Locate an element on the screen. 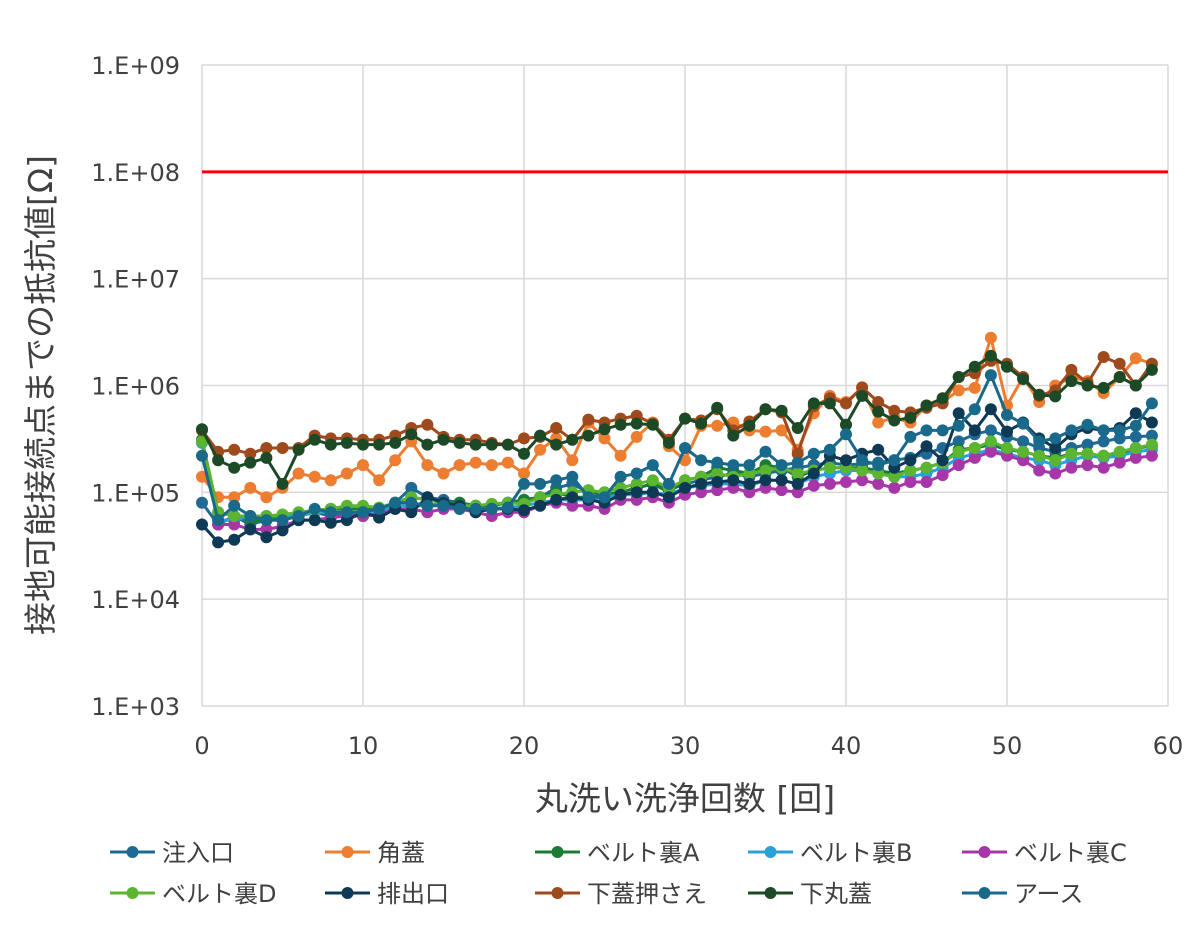 This screenshot has height=940, width=1200. y-tick-label: 1.E+04 is located at coordinates (135, 600).